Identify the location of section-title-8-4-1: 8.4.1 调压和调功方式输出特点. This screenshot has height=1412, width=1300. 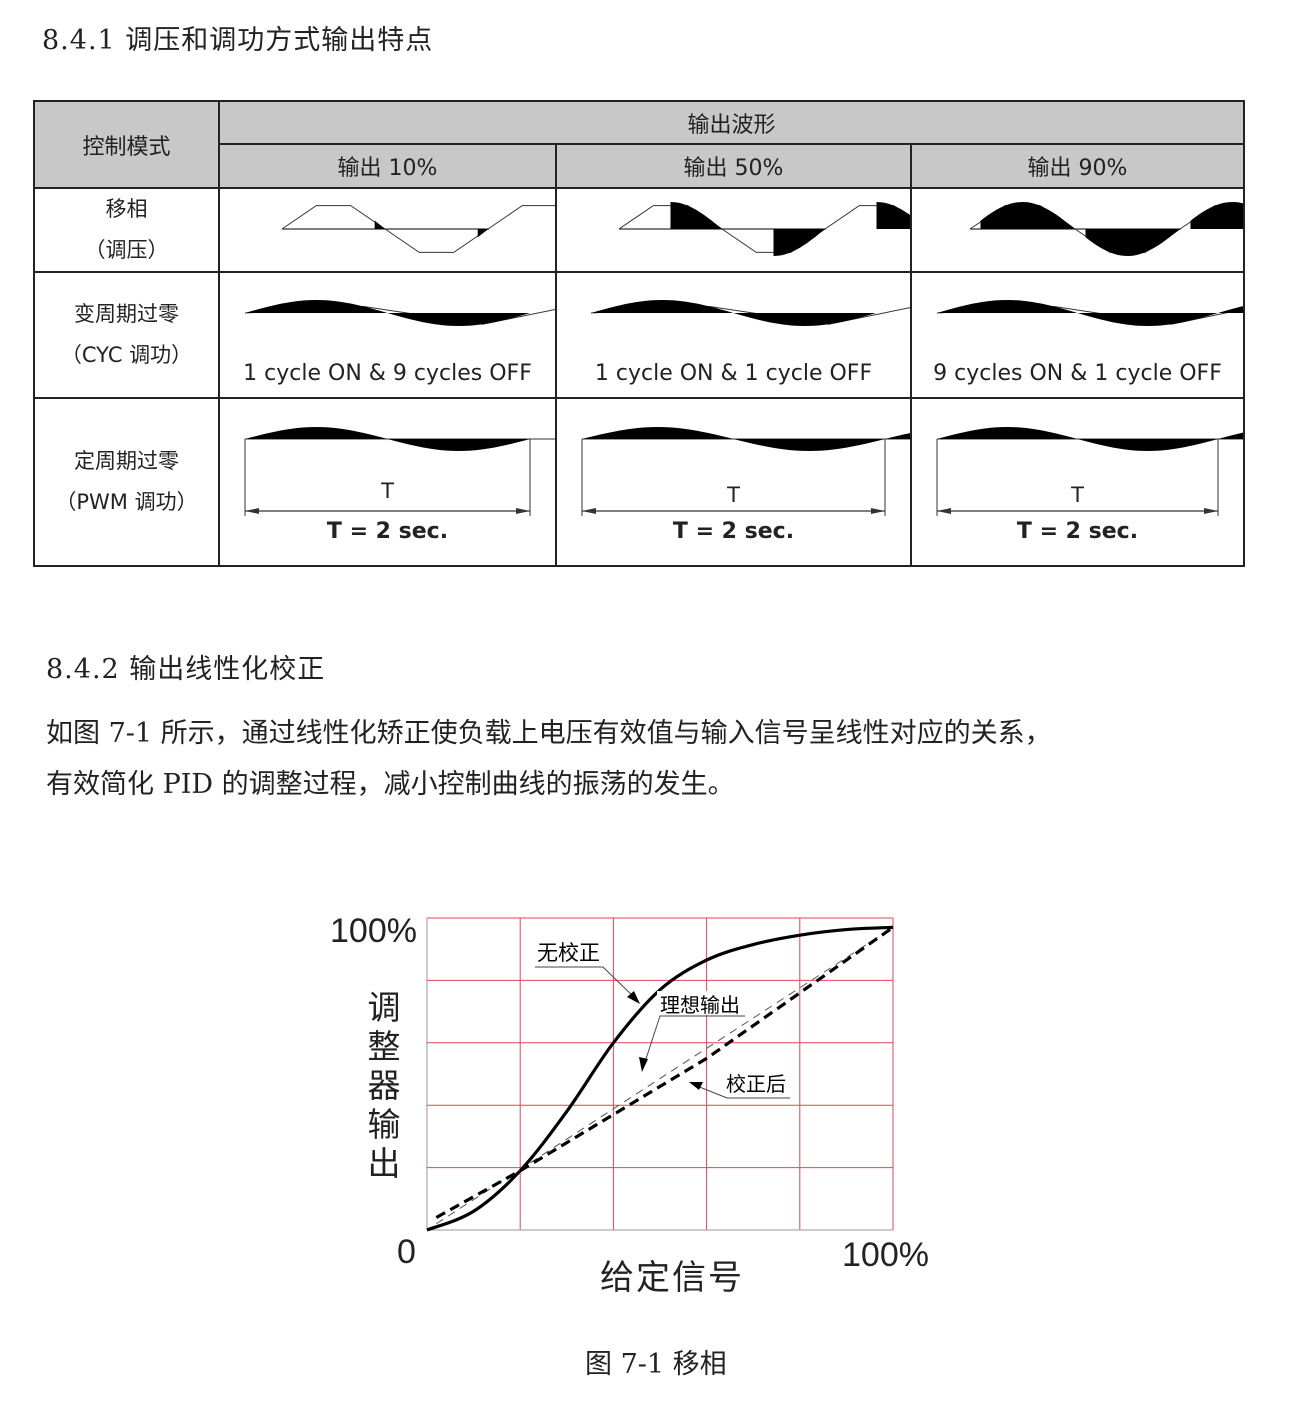
(238, 40).